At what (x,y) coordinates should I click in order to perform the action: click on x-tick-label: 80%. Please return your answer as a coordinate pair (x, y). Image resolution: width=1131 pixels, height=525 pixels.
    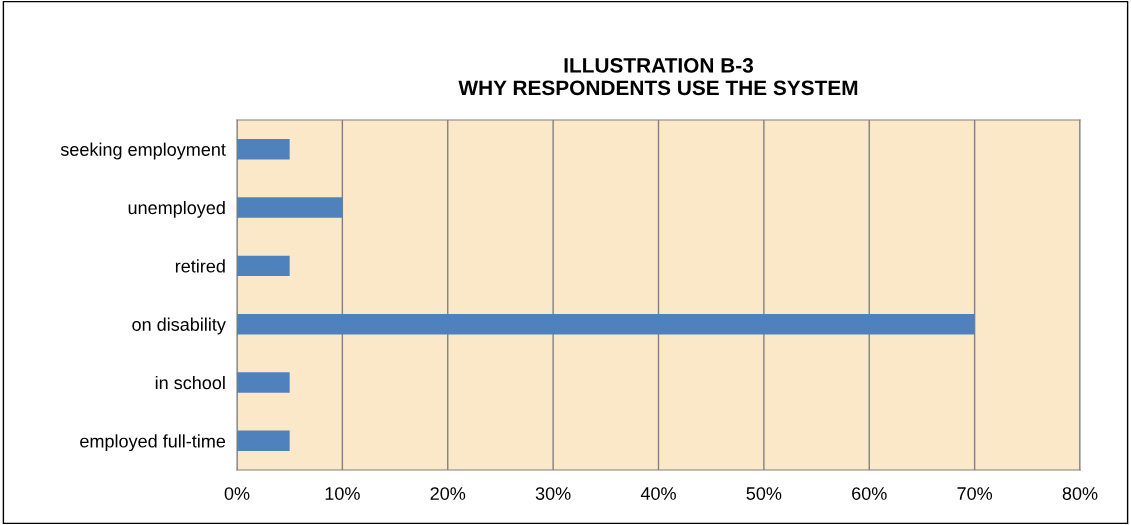
    Looking at the image, I should click on (1080, 493).